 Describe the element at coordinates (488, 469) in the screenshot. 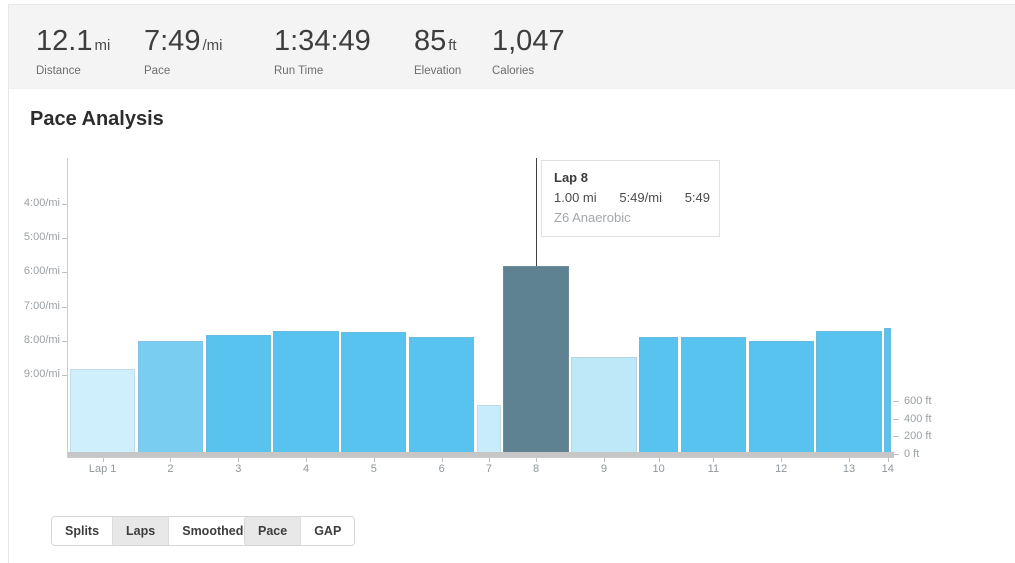

I see `x-axis-tick-label: 7` at that location.